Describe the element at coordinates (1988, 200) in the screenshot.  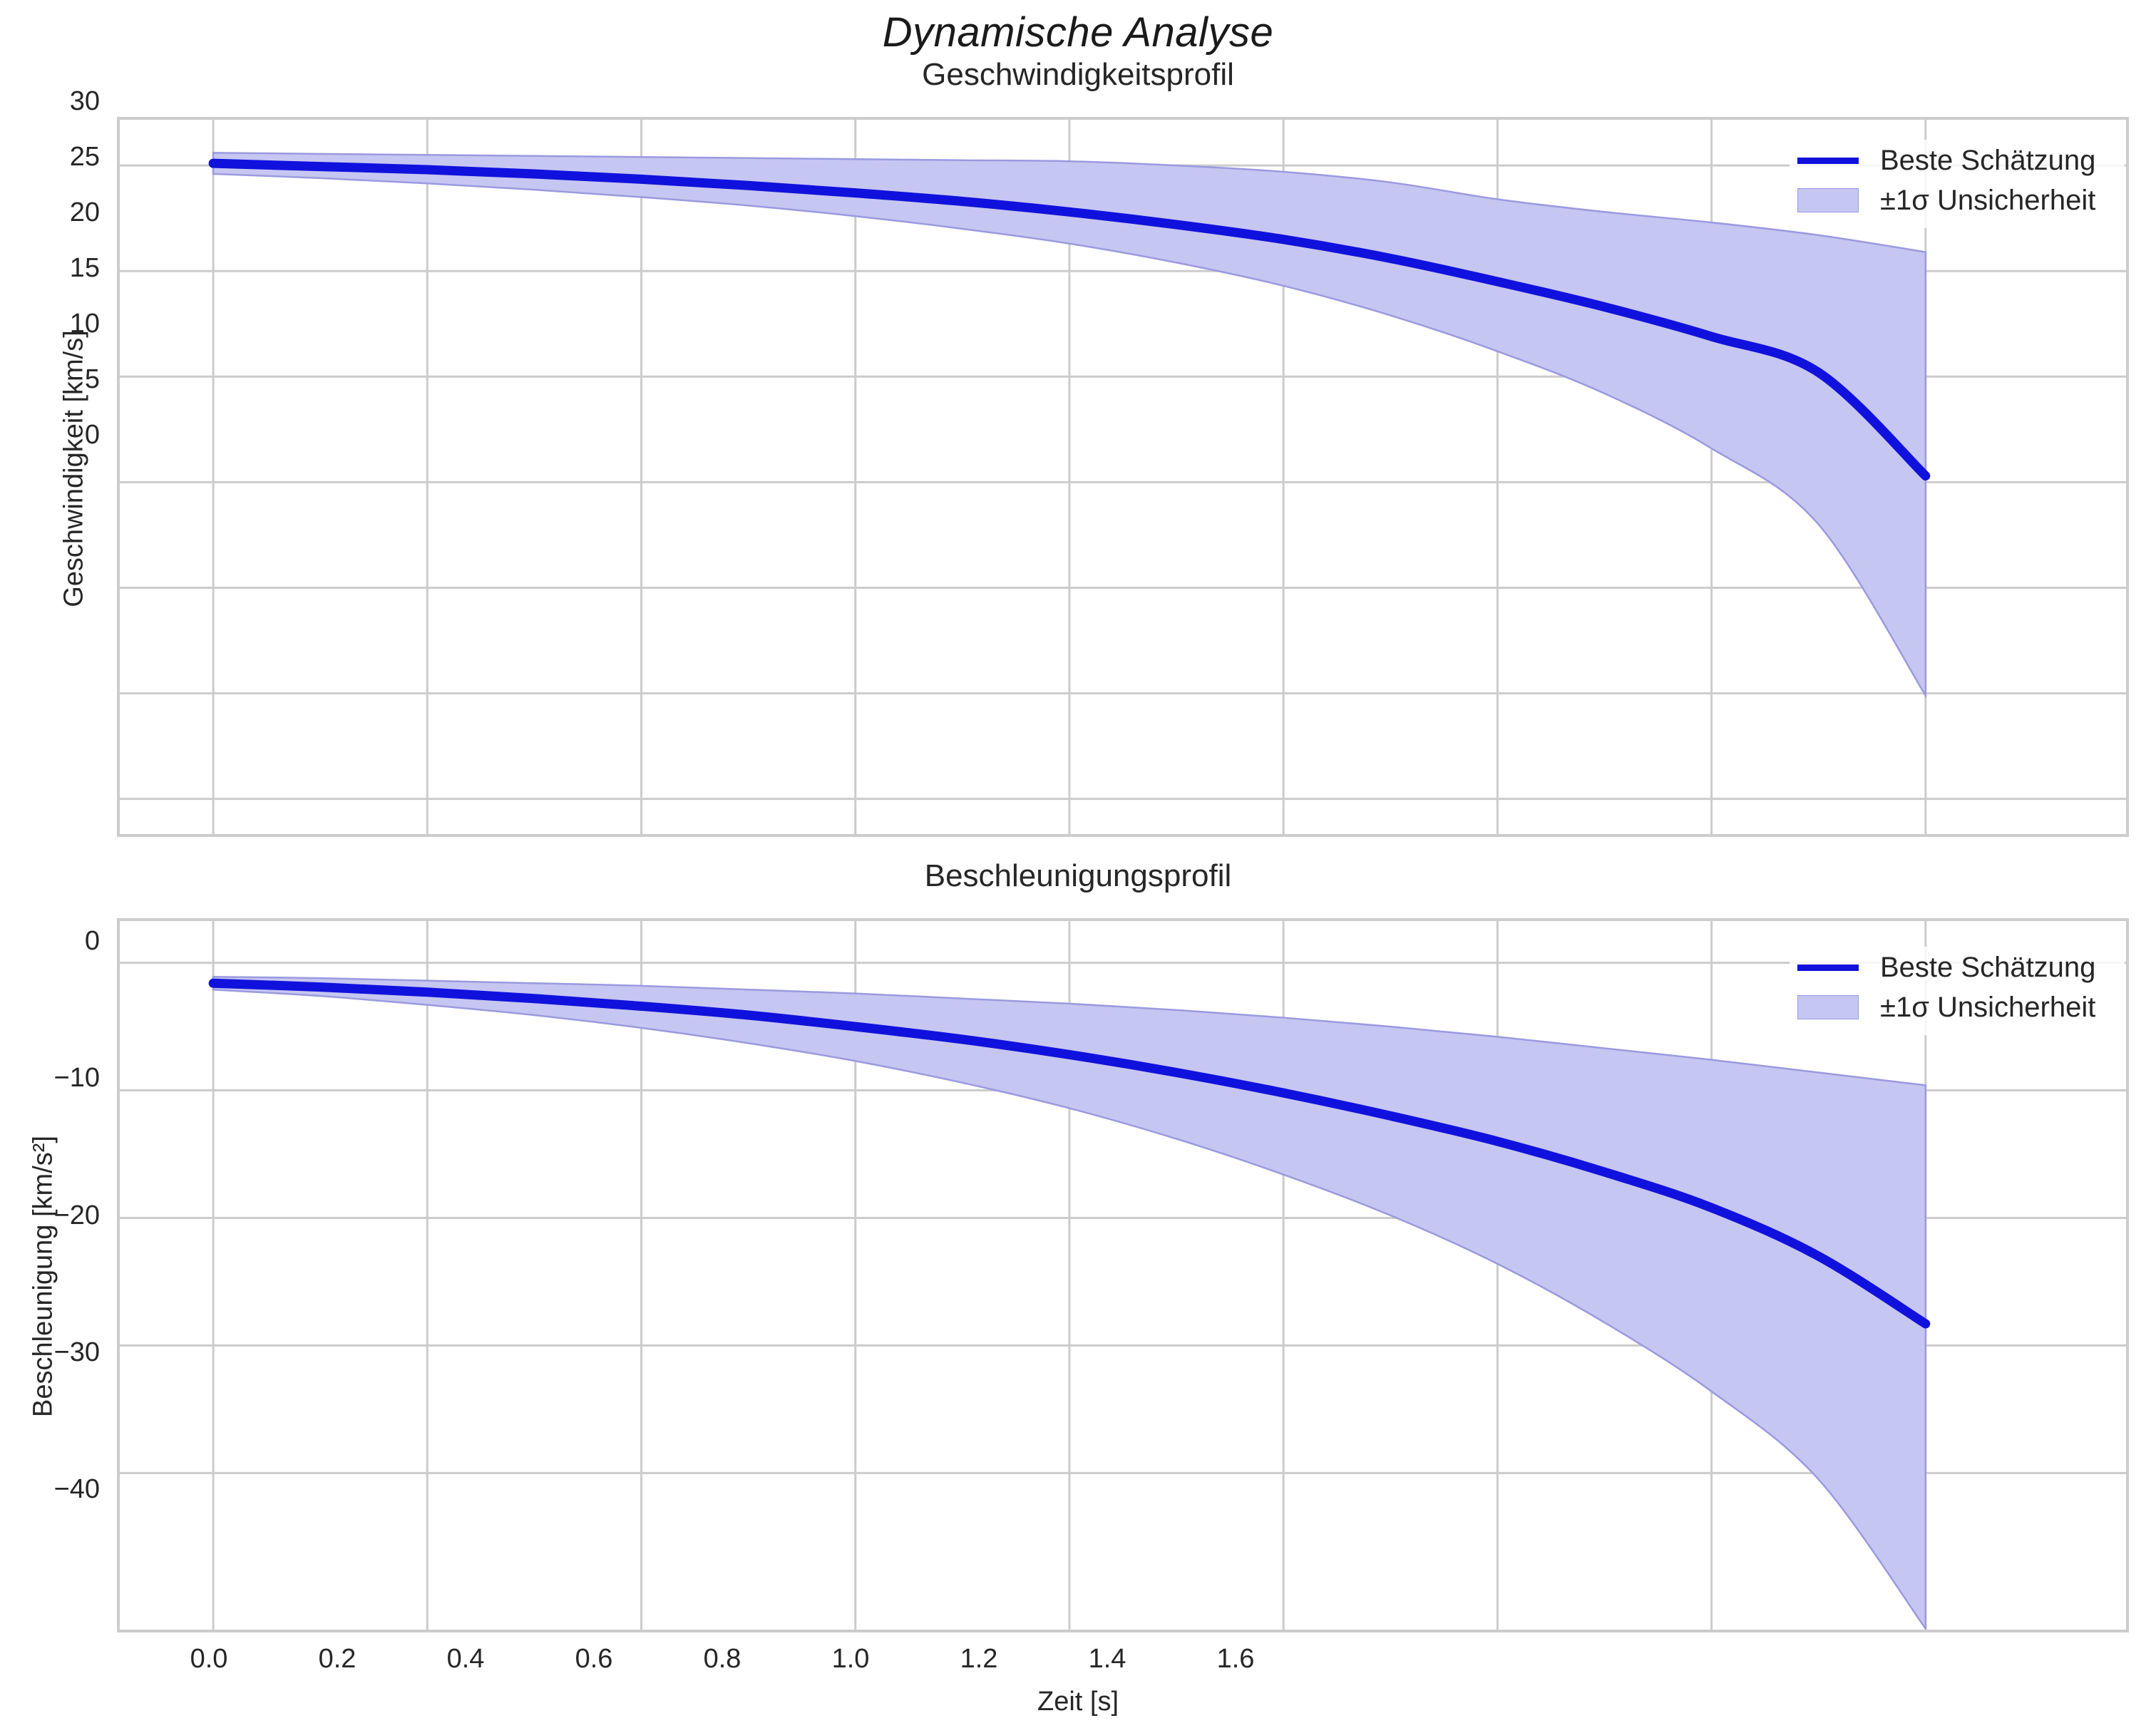
I see `legend-label-uncertainty: ±1σ Unsicherheit` at that location.